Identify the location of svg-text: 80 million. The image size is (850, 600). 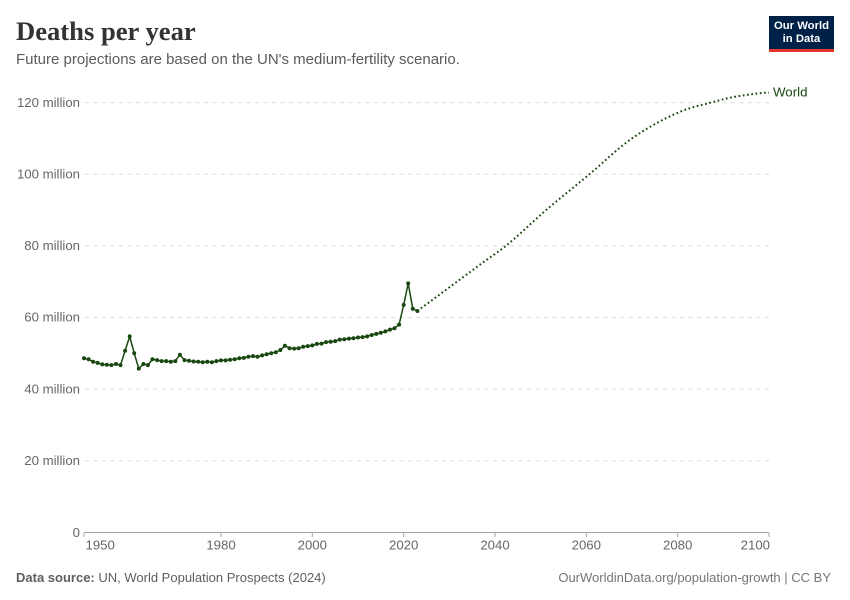
(52, 245).